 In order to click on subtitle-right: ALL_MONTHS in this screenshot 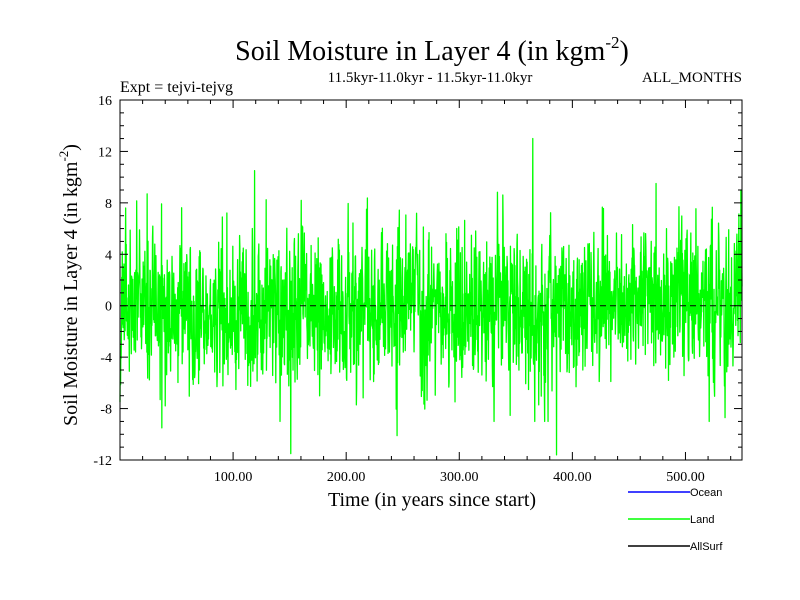, I will do `click(692, 78)`.